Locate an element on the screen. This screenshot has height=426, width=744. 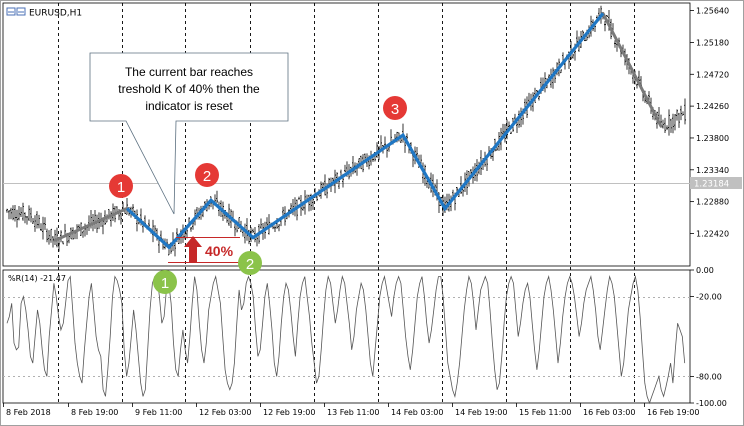
price-tick-label: 1.24720 is located at coordinates (712, 74).